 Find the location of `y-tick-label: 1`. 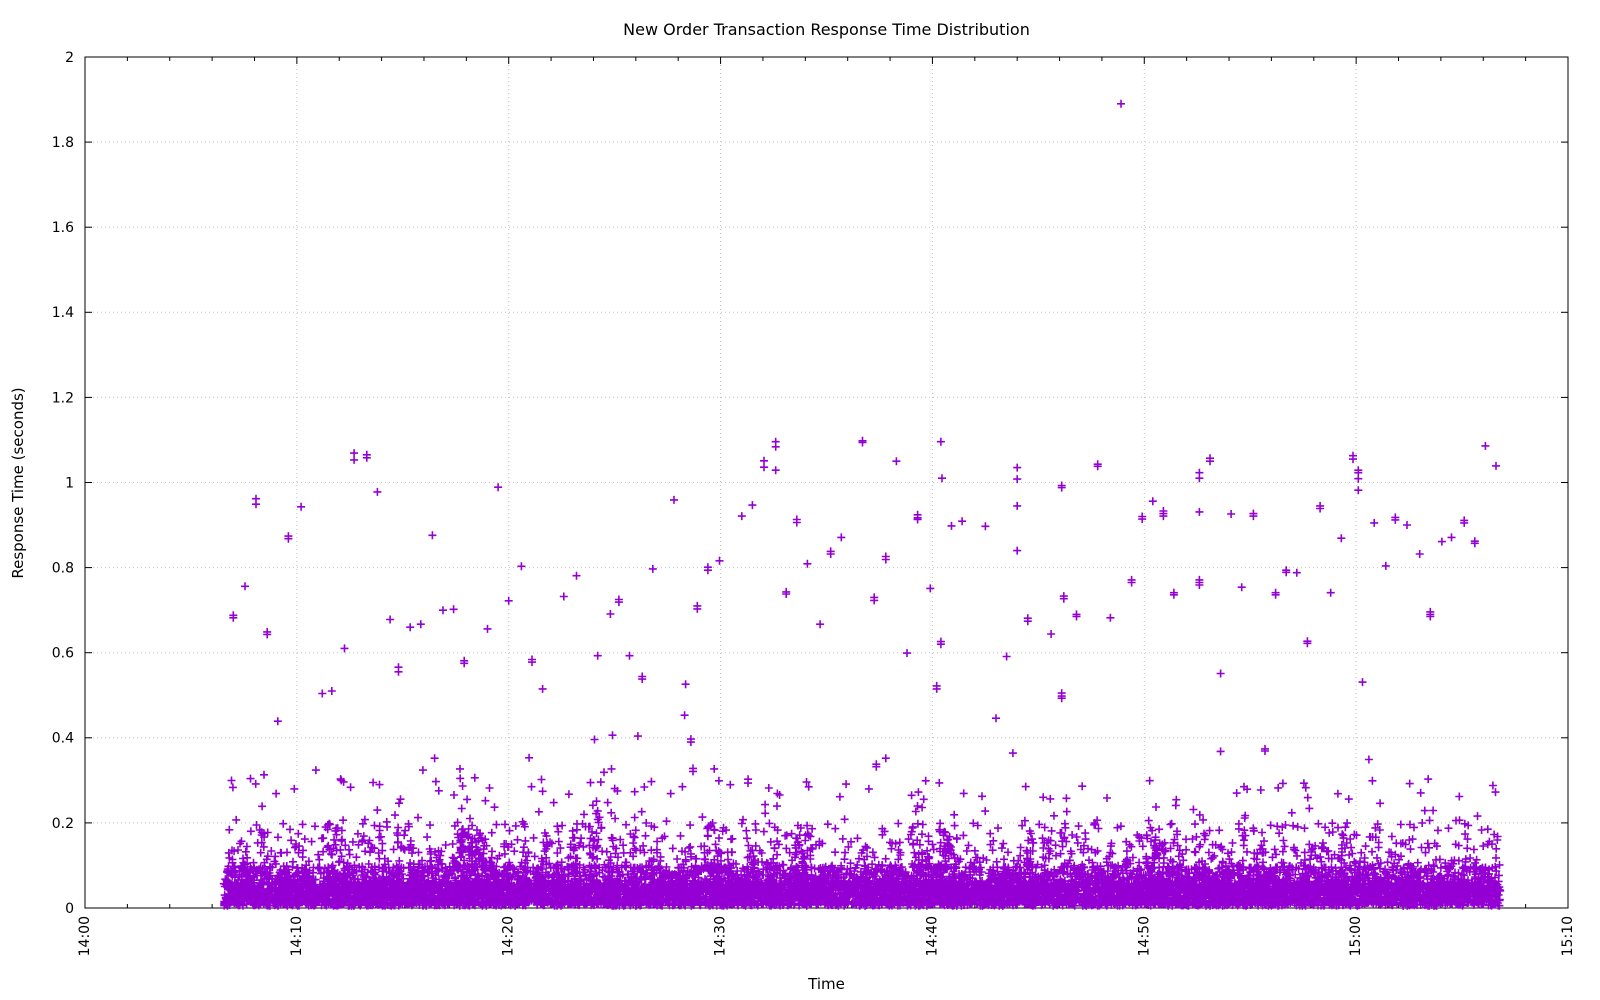

y-tick-label: 1 is located at coordinates (69, 483).